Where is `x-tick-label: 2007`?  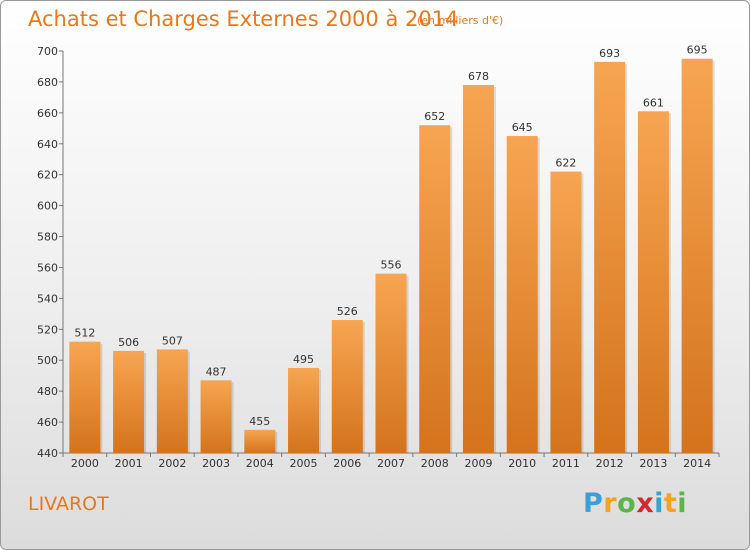
x-tick-label: 2007 is located at coordinates (391, 463).